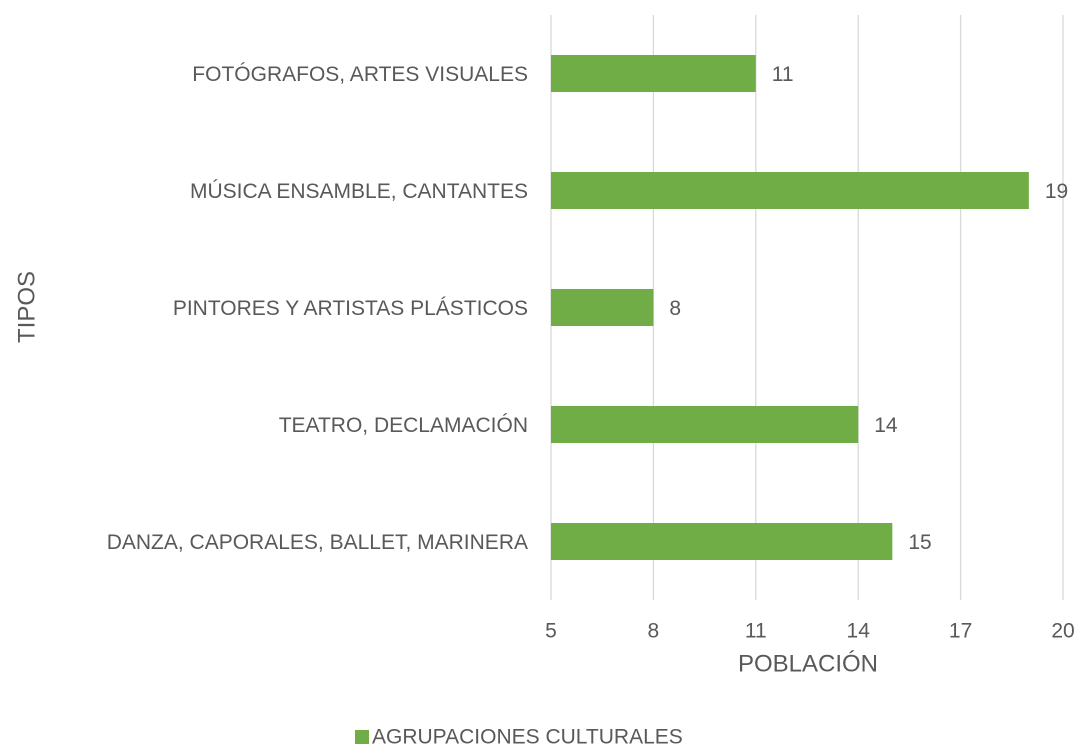  What do you see at coordinates (551, 631) in the screenshot?
I see `x-tick-label: 5` at bounding box center [551, 631].